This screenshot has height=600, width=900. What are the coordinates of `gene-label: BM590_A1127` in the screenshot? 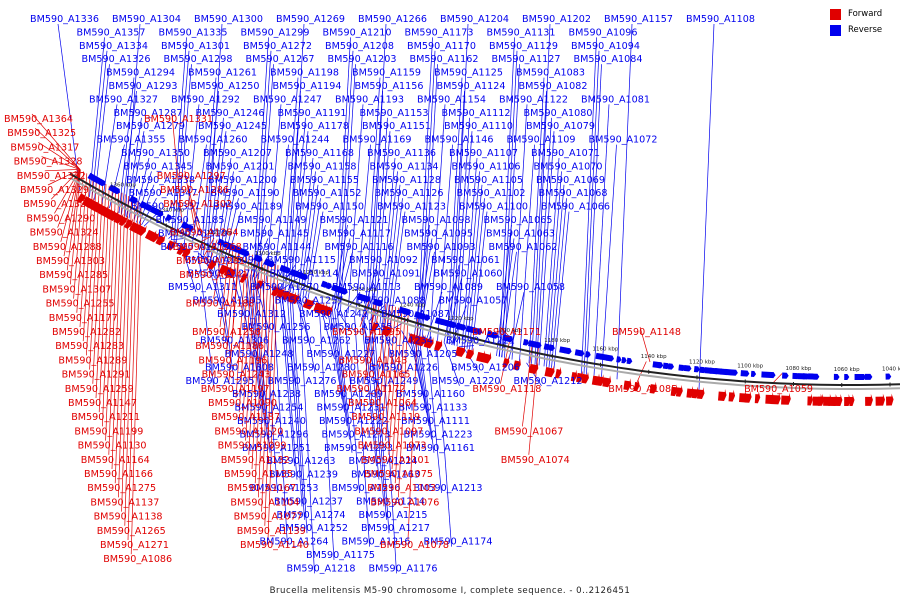 It's located at (526, 59).